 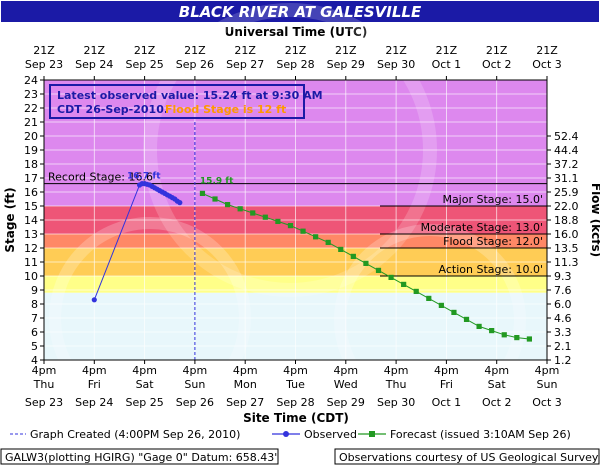 What do you see at coordinates (563, 304) in the screenshot?
I see `flow-tick-label: 6.0` at bounding box center [563, 304].